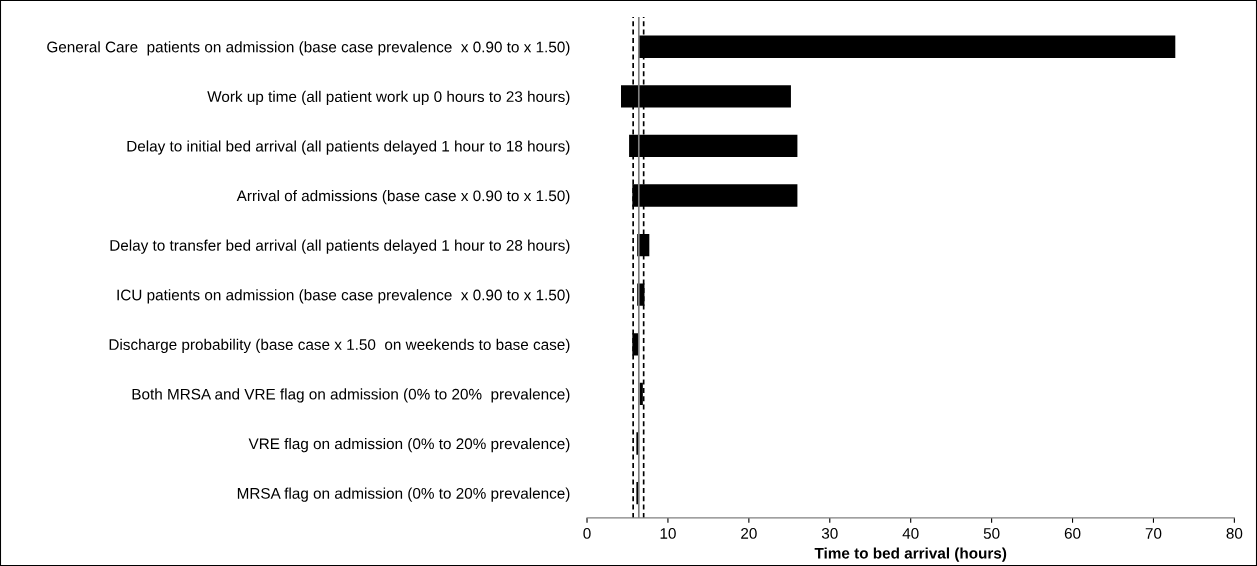 The height and width of the screenshot is (566, 1257). I want to click on x-tick-label: 80, so click(1234, 533).